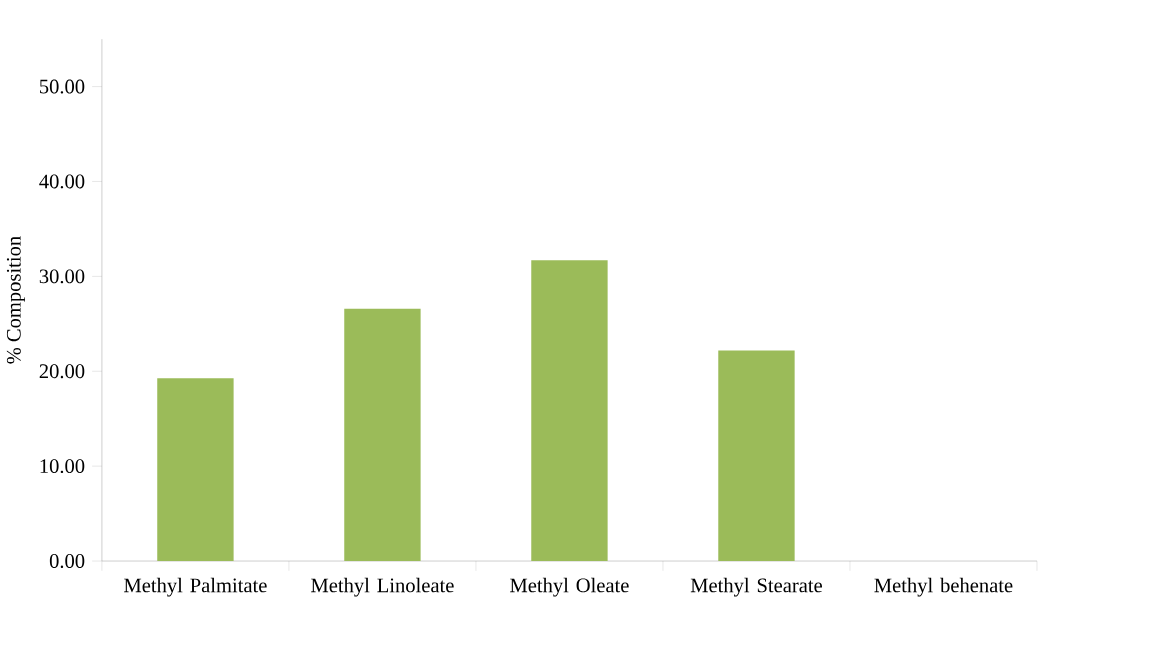 The height and width of the screenshot is (668, 1153). What do you see at coordinates (195, 587) in the screenshot?
I see `x-tick-label: Methyl Palmitate` at bounding box center [195, 587].